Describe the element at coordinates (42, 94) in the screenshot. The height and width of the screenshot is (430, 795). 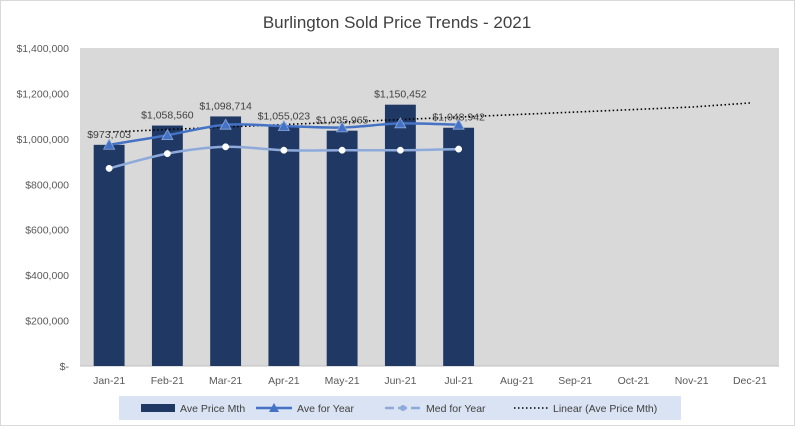
I see `y-tick-label: $1,200,000` at that location.